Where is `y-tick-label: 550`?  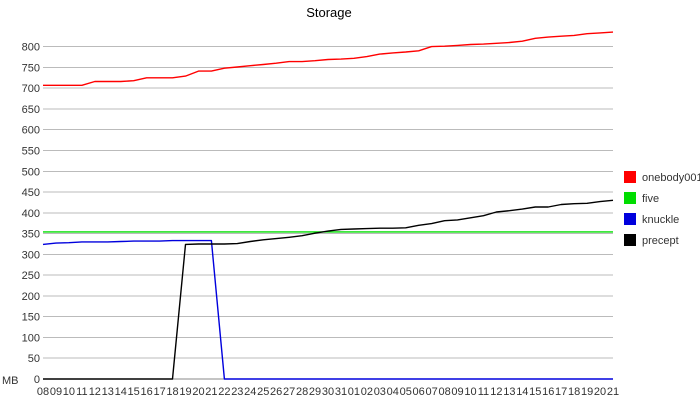
y-tick-label: 550 is located at coordinates (31, 151).